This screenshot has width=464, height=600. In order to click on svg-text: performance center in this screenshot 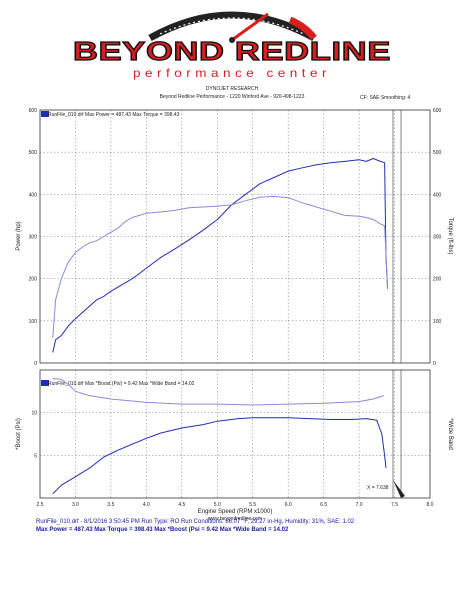, I will do `click(232, 73)`.